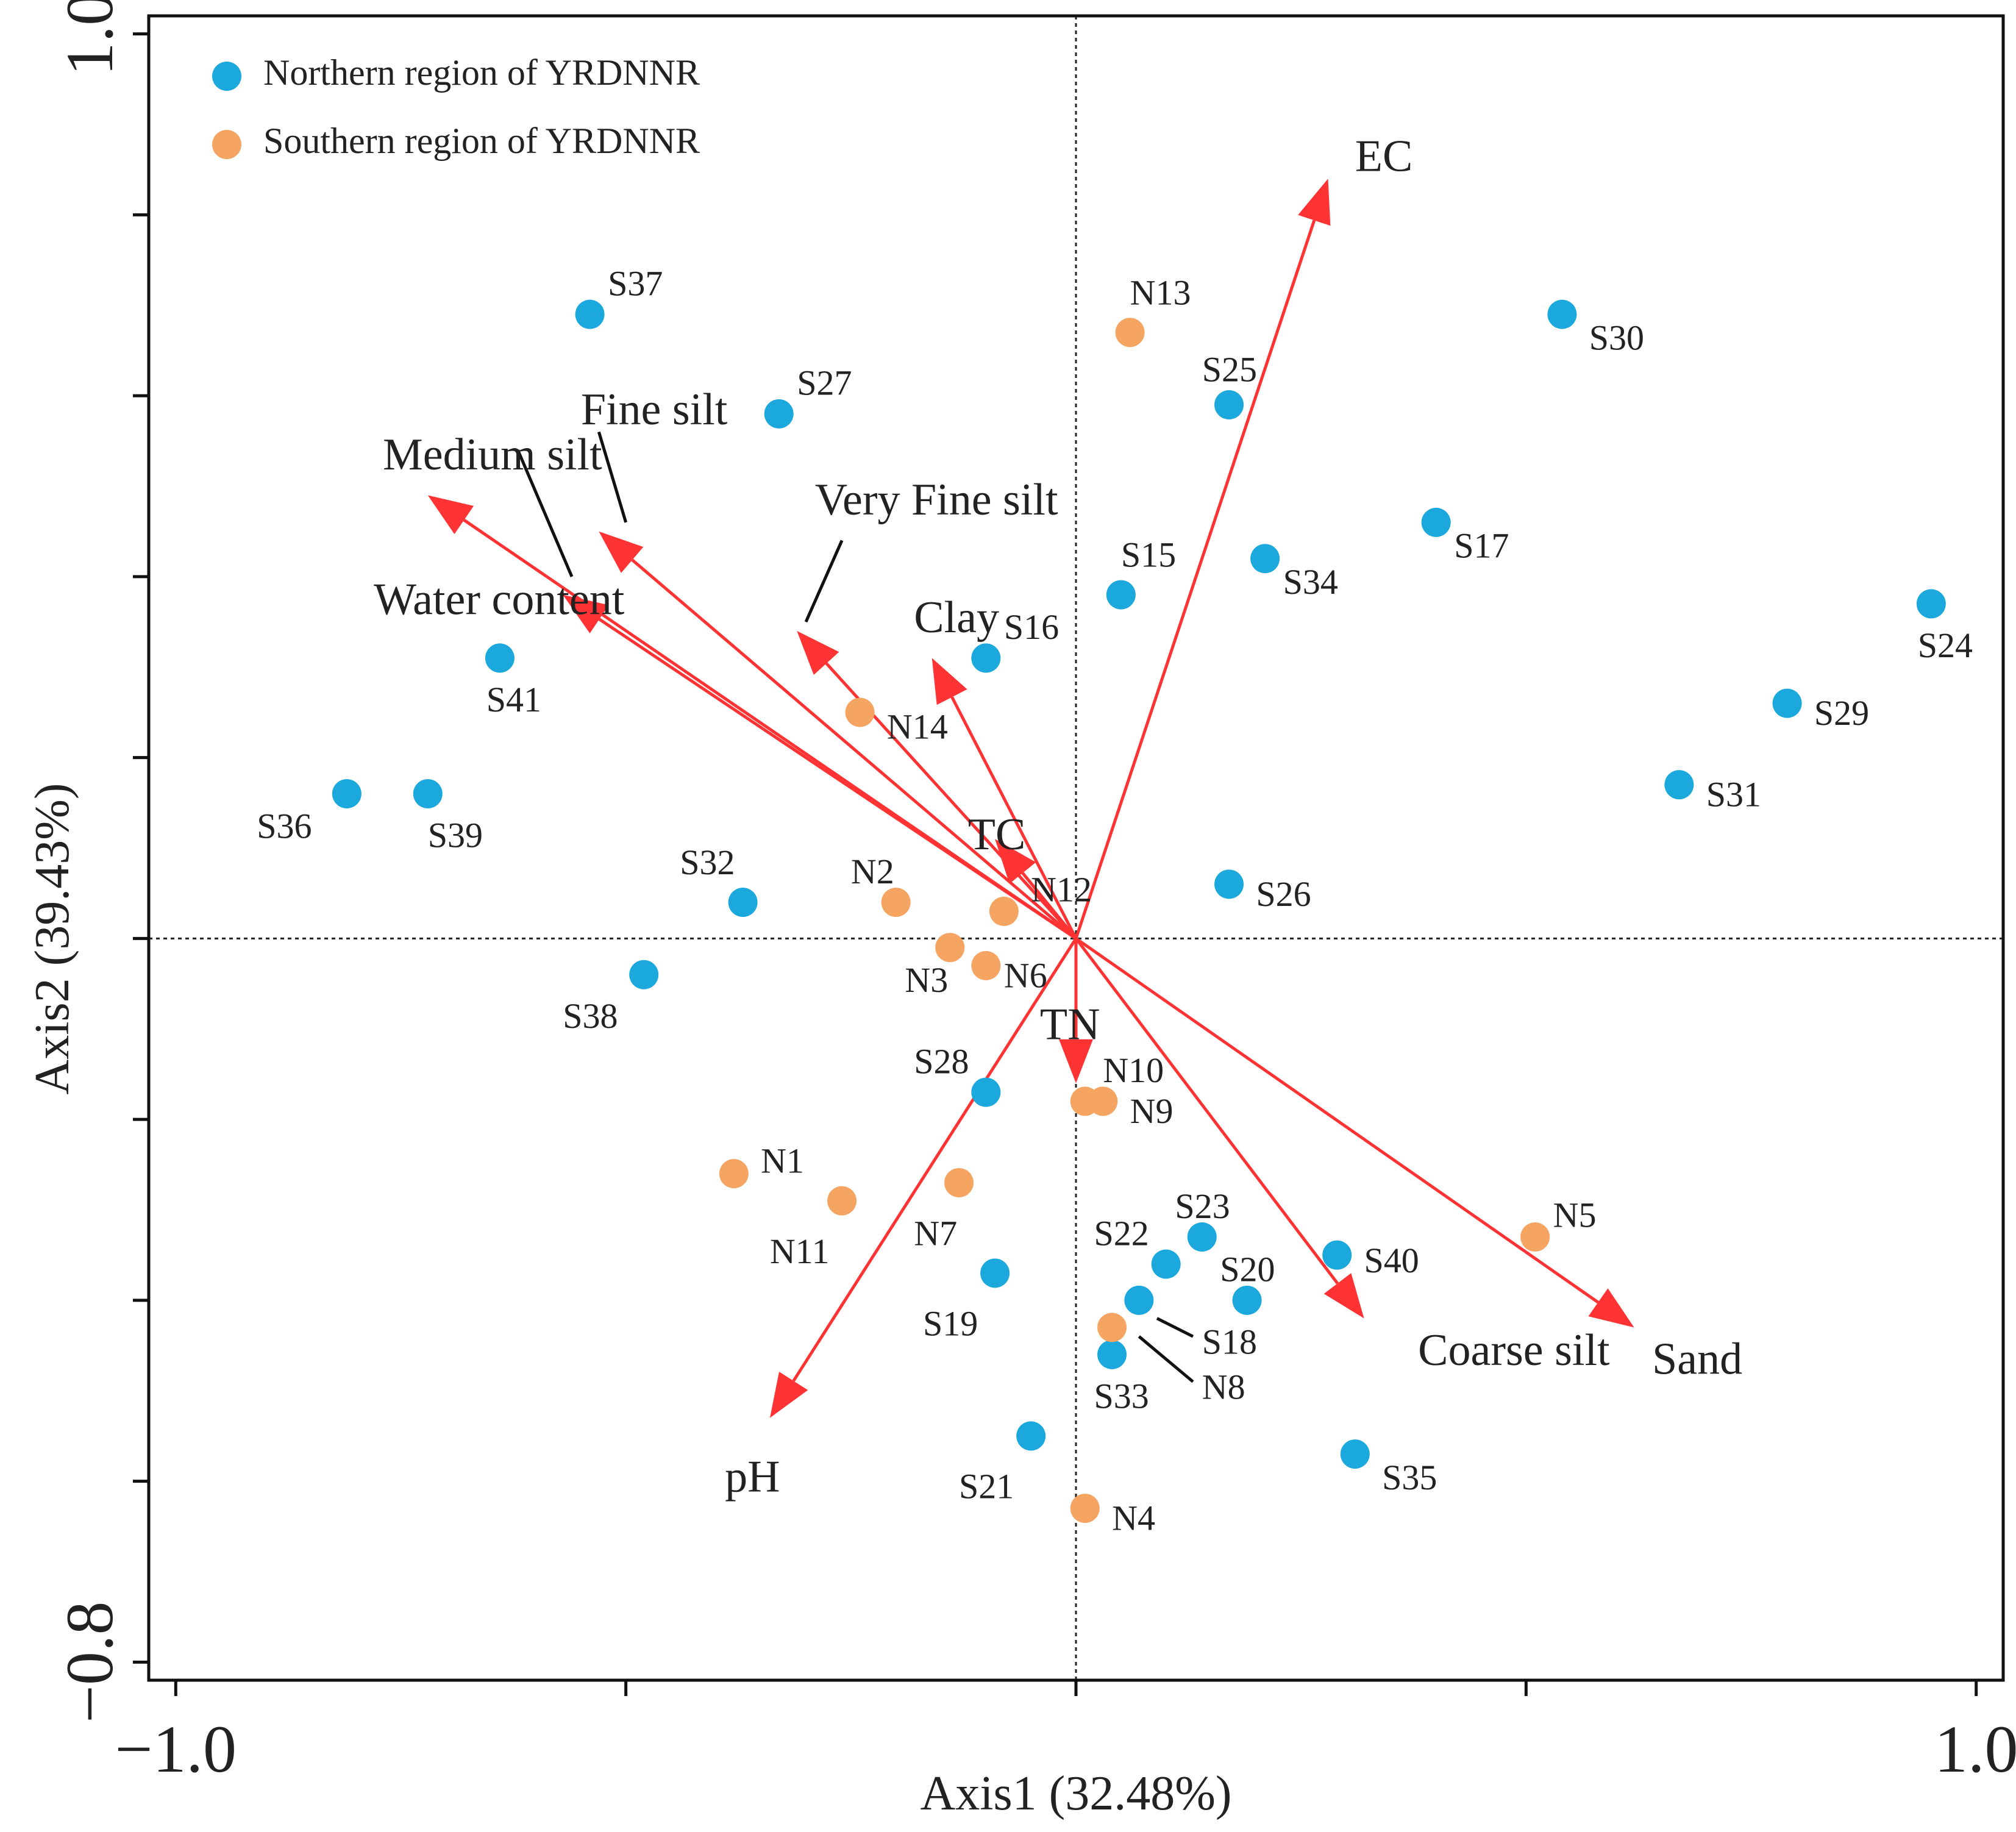 This screenshot has height=1832, width=2016. Describe the element at coordinates (1202, 1237) in the screenshot. I see `point-s23` at that location.